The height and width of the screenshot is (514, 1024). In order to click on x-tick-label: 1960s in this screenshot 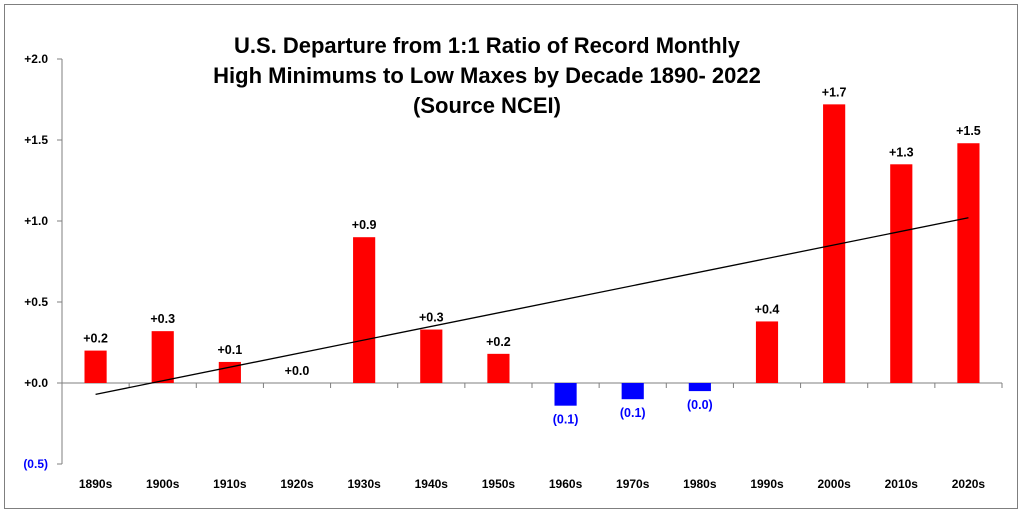, I will do `click(566, 484)`.